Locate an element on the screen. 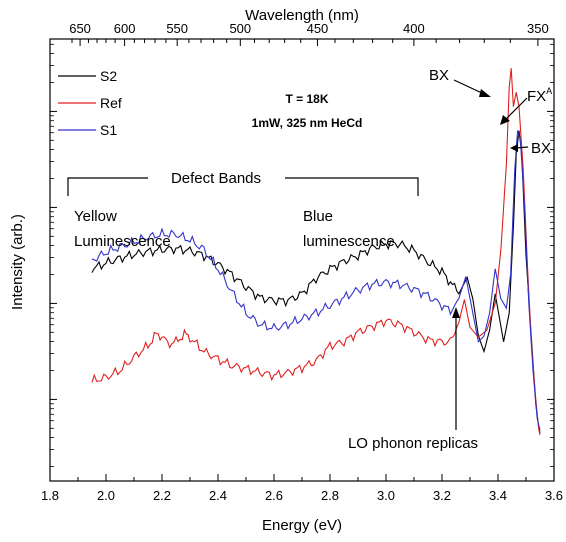 The image size is (566, 542). x-tick-label: 2.2 is located at coordinates (162, 495).